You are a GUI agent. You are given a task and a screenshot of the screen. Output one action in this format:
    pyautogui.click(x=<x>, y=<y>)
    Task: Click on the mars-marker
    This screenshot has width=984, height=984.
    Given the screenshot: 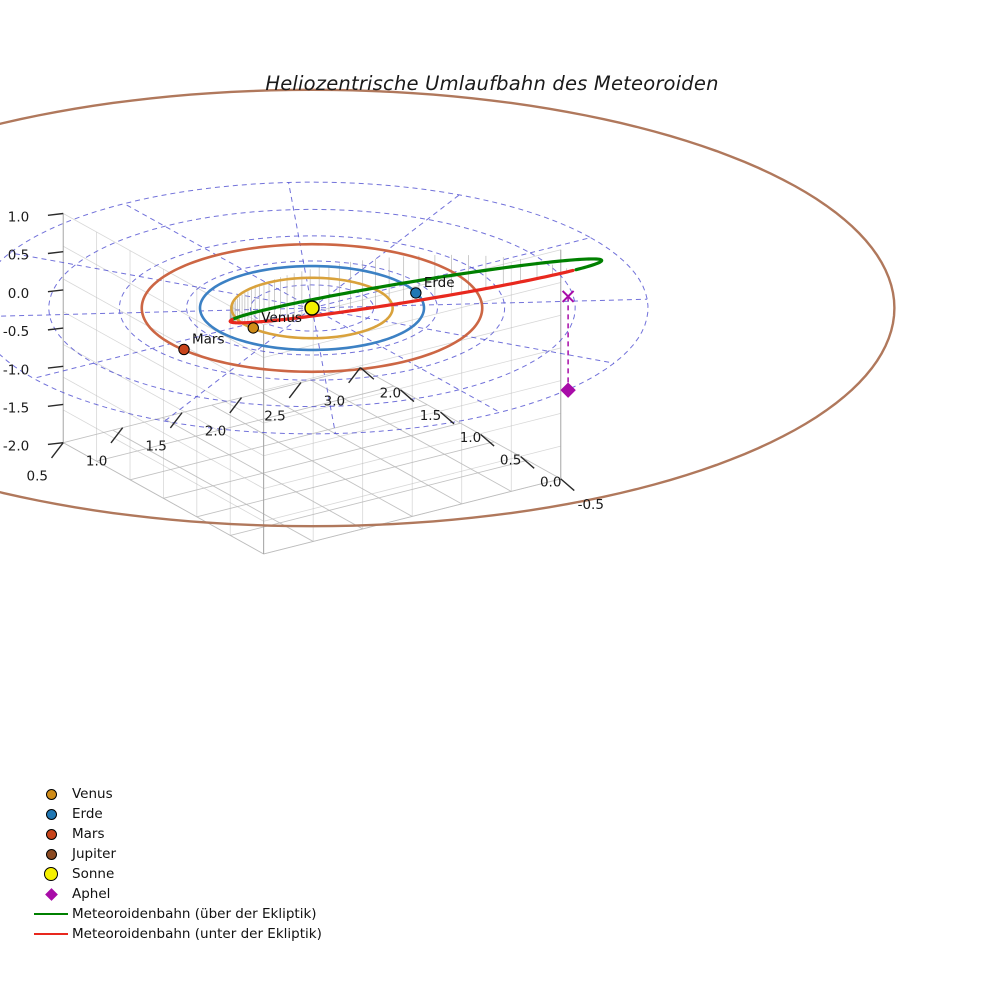 What is the action you would take?
    pyautogui.click(x=184, y=349)
    